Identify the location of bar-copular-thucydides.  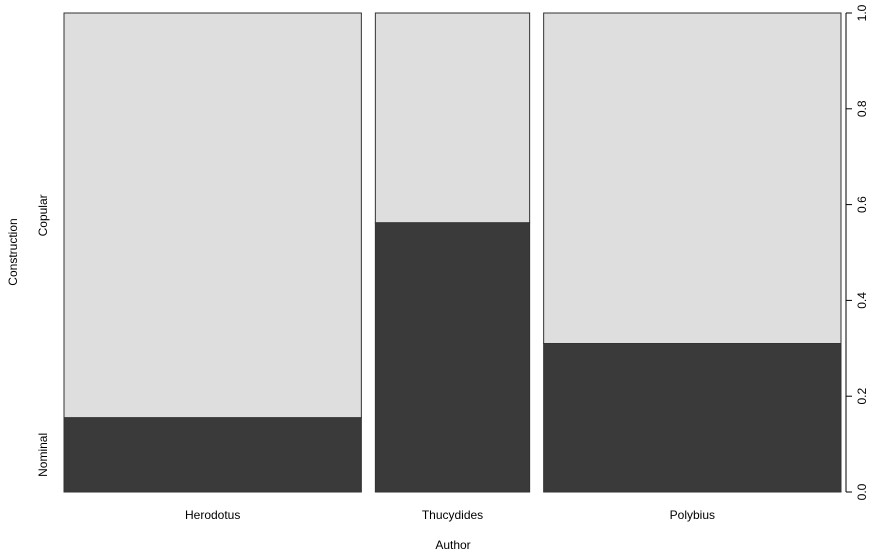
(452, 118).